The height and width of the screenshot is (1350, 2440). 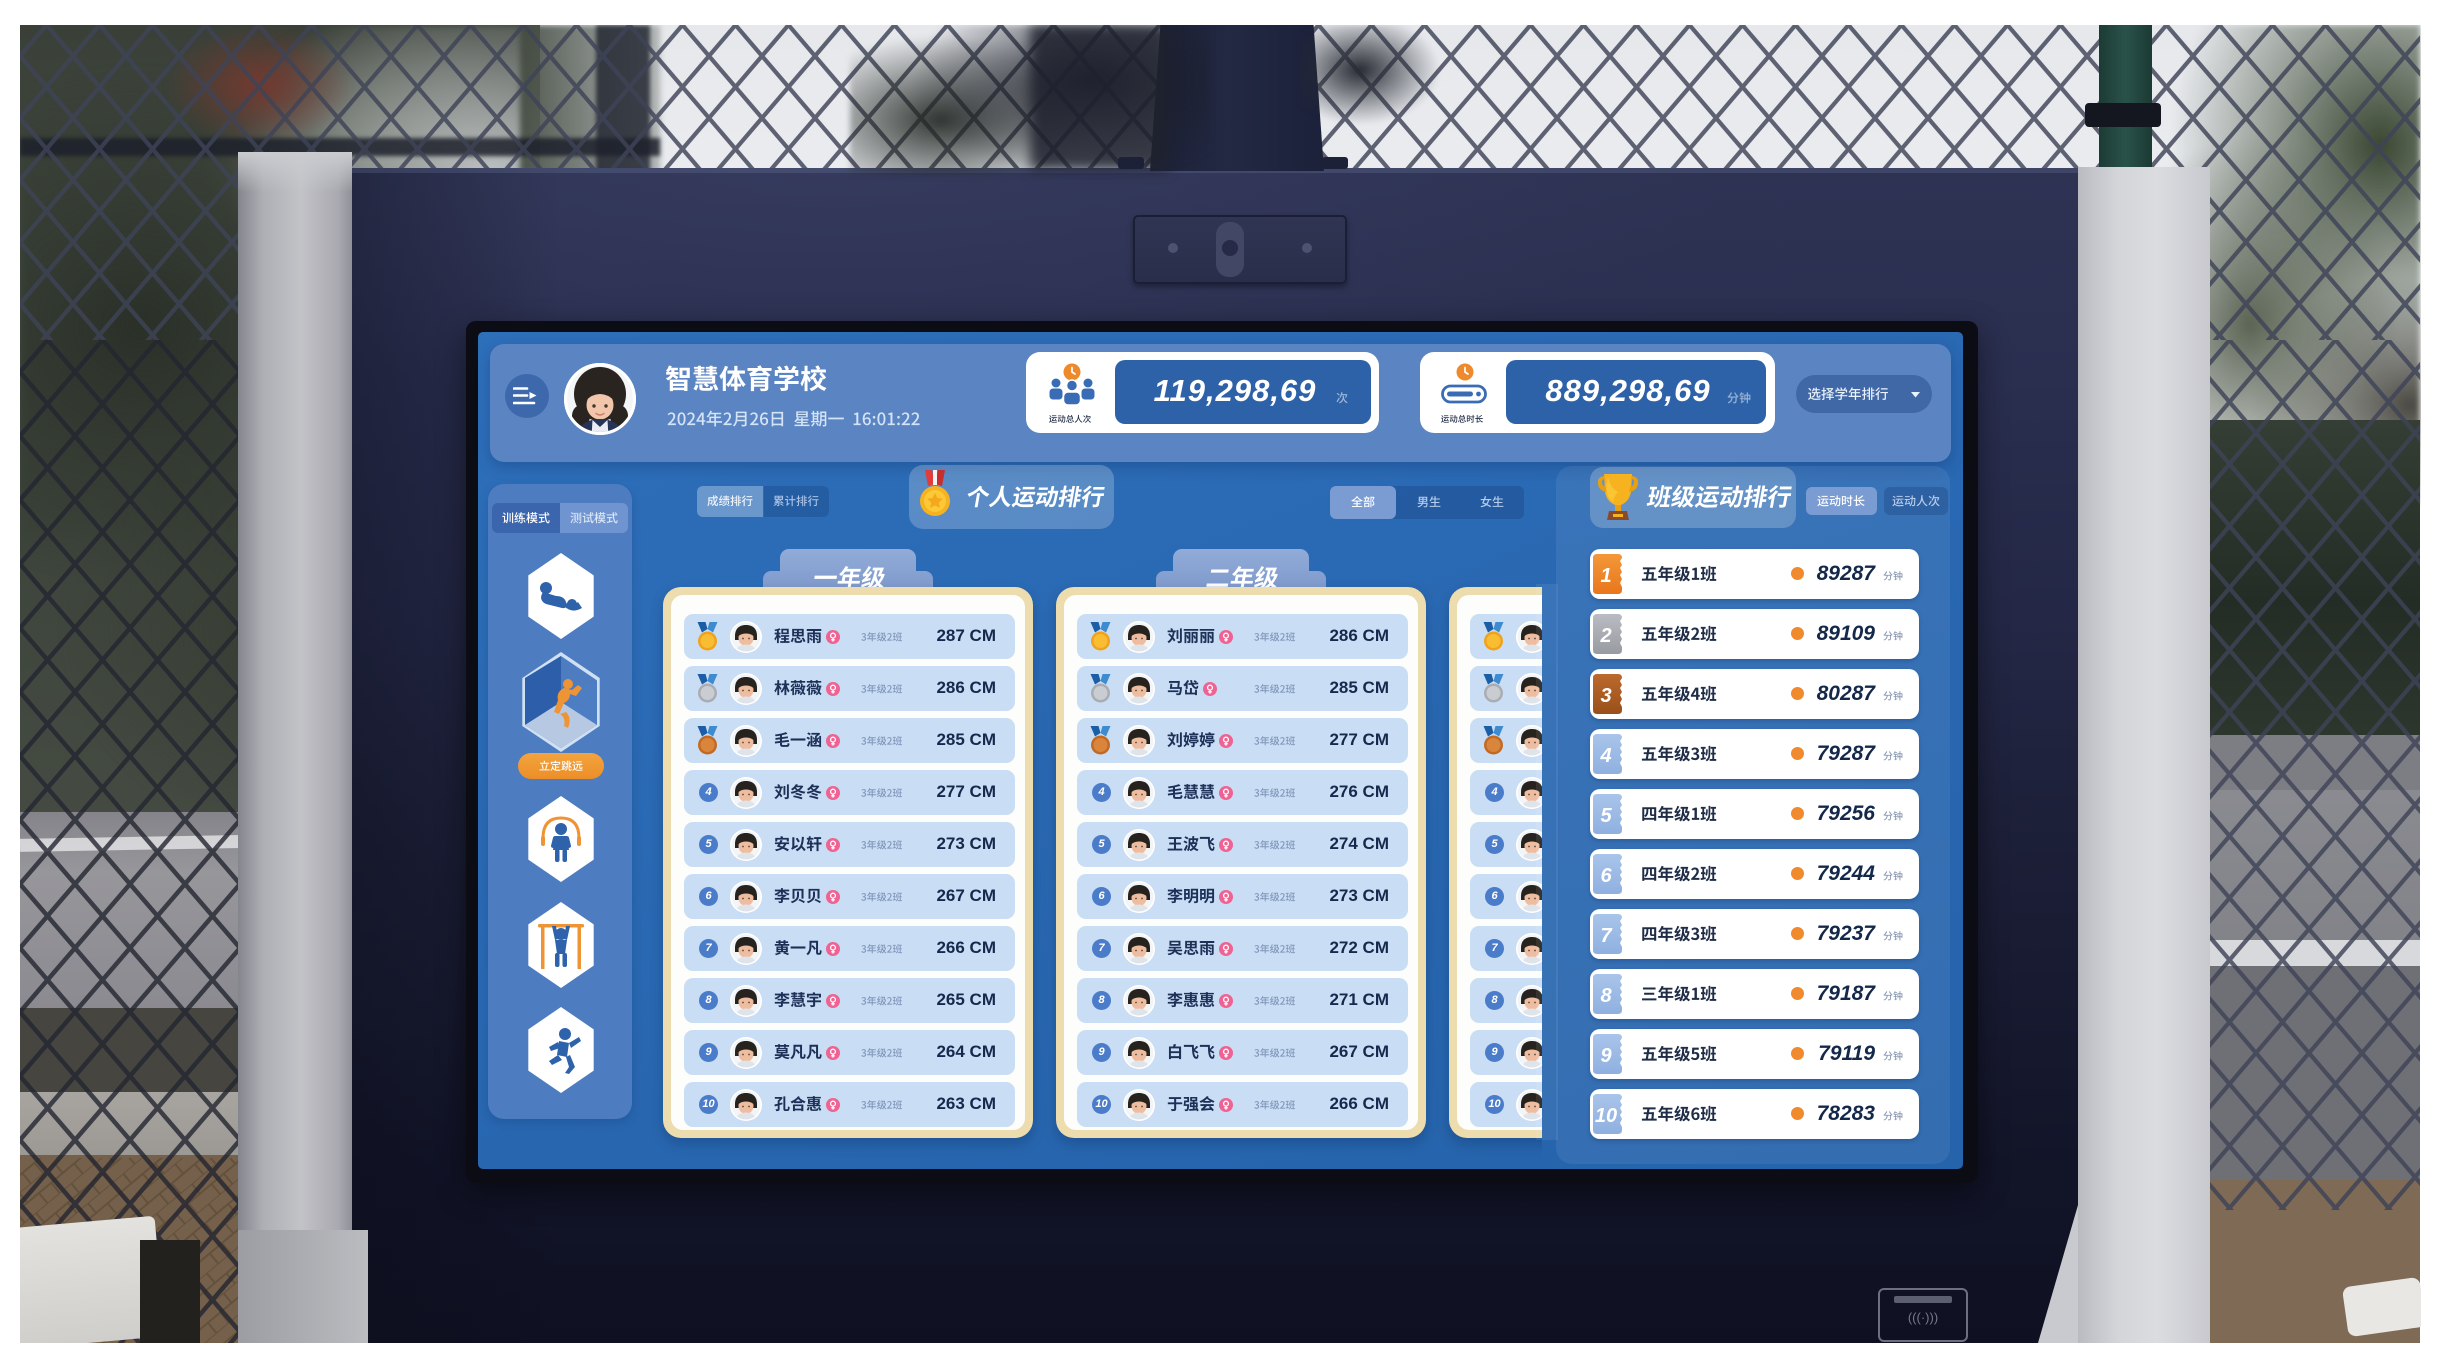 I want to click on svg-text: 6, so click(x=1606, y=876).